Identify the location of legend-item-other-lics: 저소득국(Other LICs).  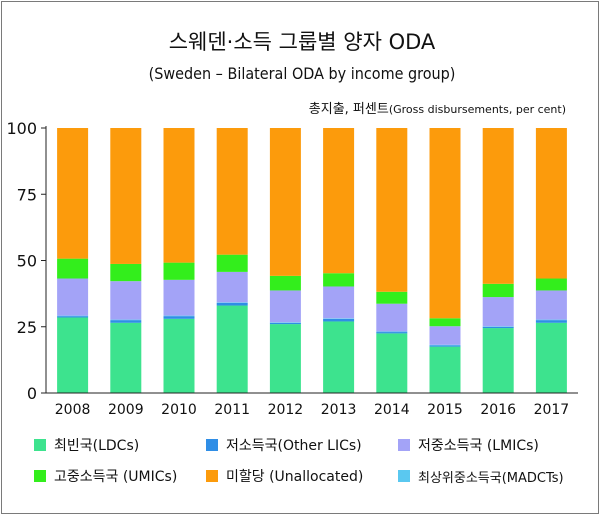
(284, 445).